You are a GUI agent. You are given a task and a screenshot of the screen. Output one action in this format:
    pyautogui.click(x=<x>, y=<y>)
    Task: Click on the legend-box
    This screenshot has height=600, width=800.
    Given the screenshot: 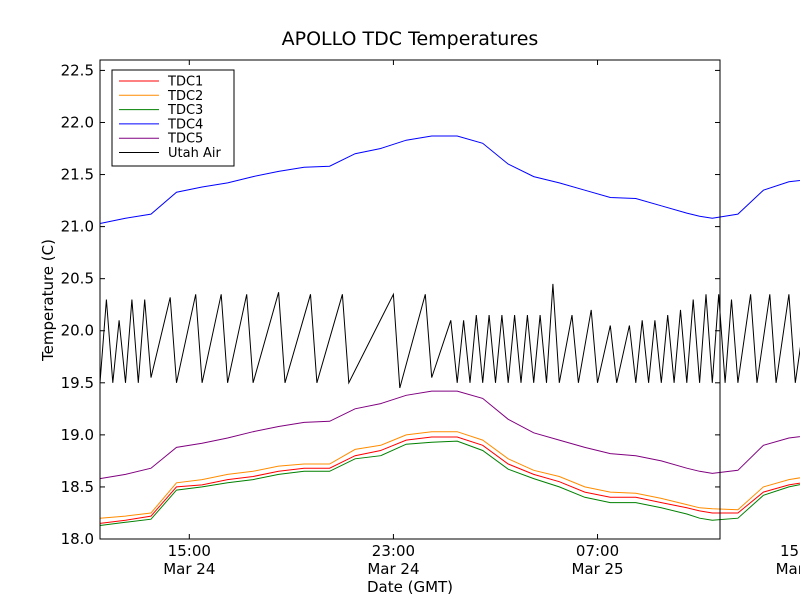 What is the action you would take?
    pyautogui.click(x=173, y=118)
    